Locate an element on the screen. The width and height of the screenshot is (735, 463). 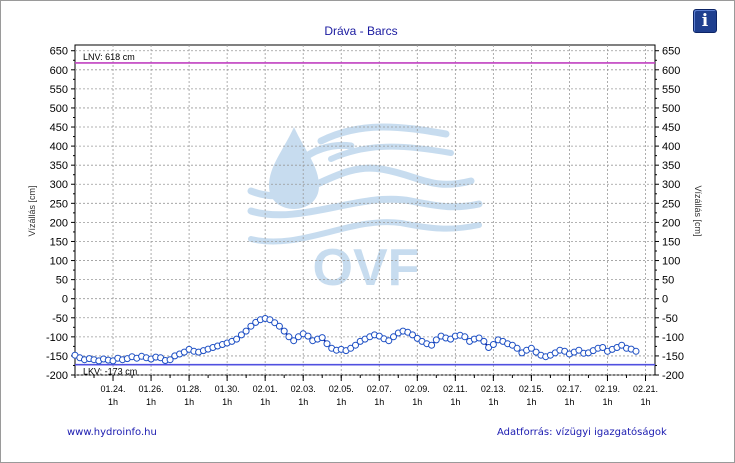
y-tick-label-left: 500 is located at coordinates (59, 109).